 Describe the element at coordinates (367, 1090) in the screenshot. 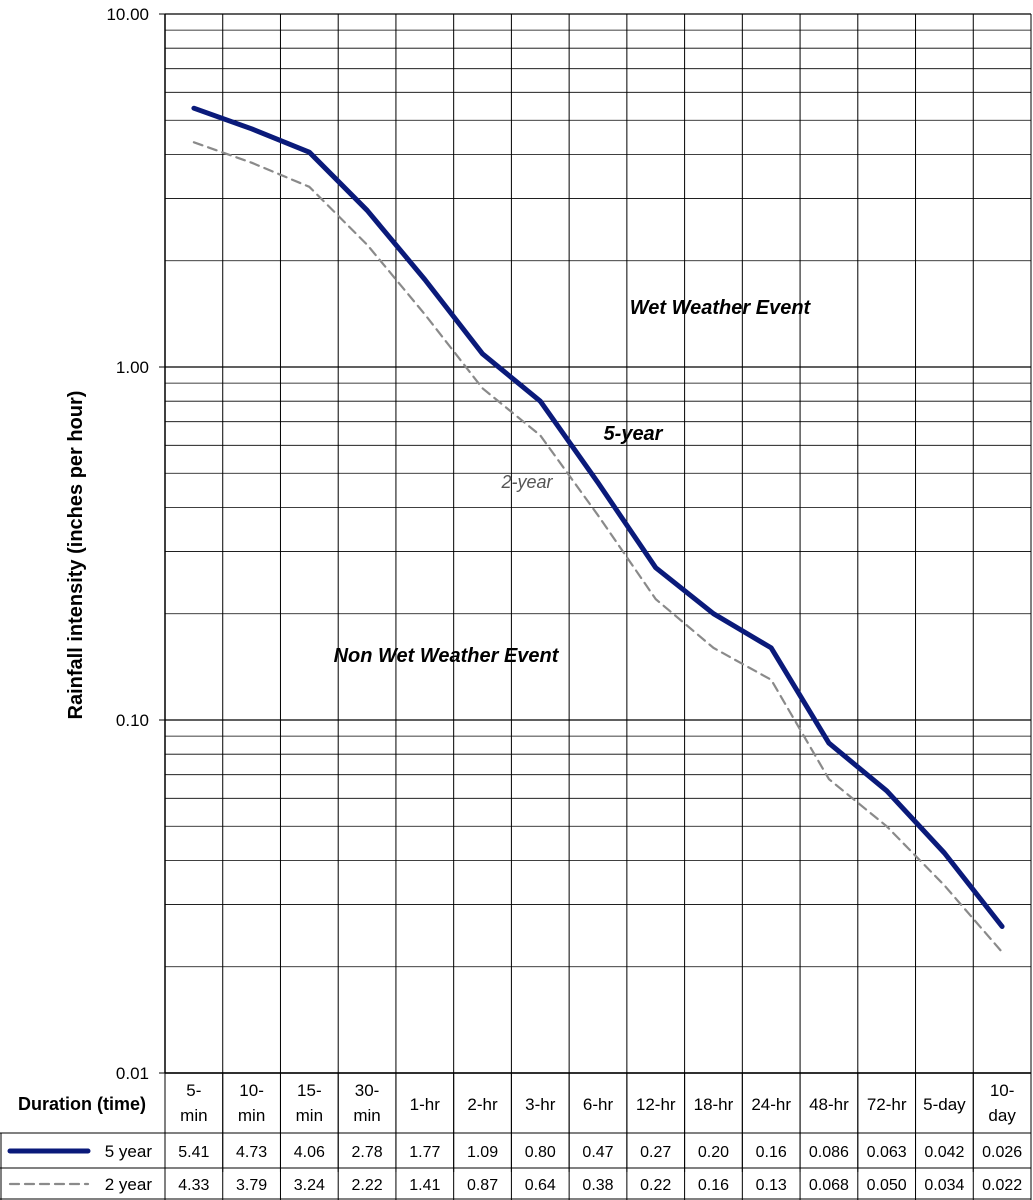

I see `category-label: 30-` at that location.